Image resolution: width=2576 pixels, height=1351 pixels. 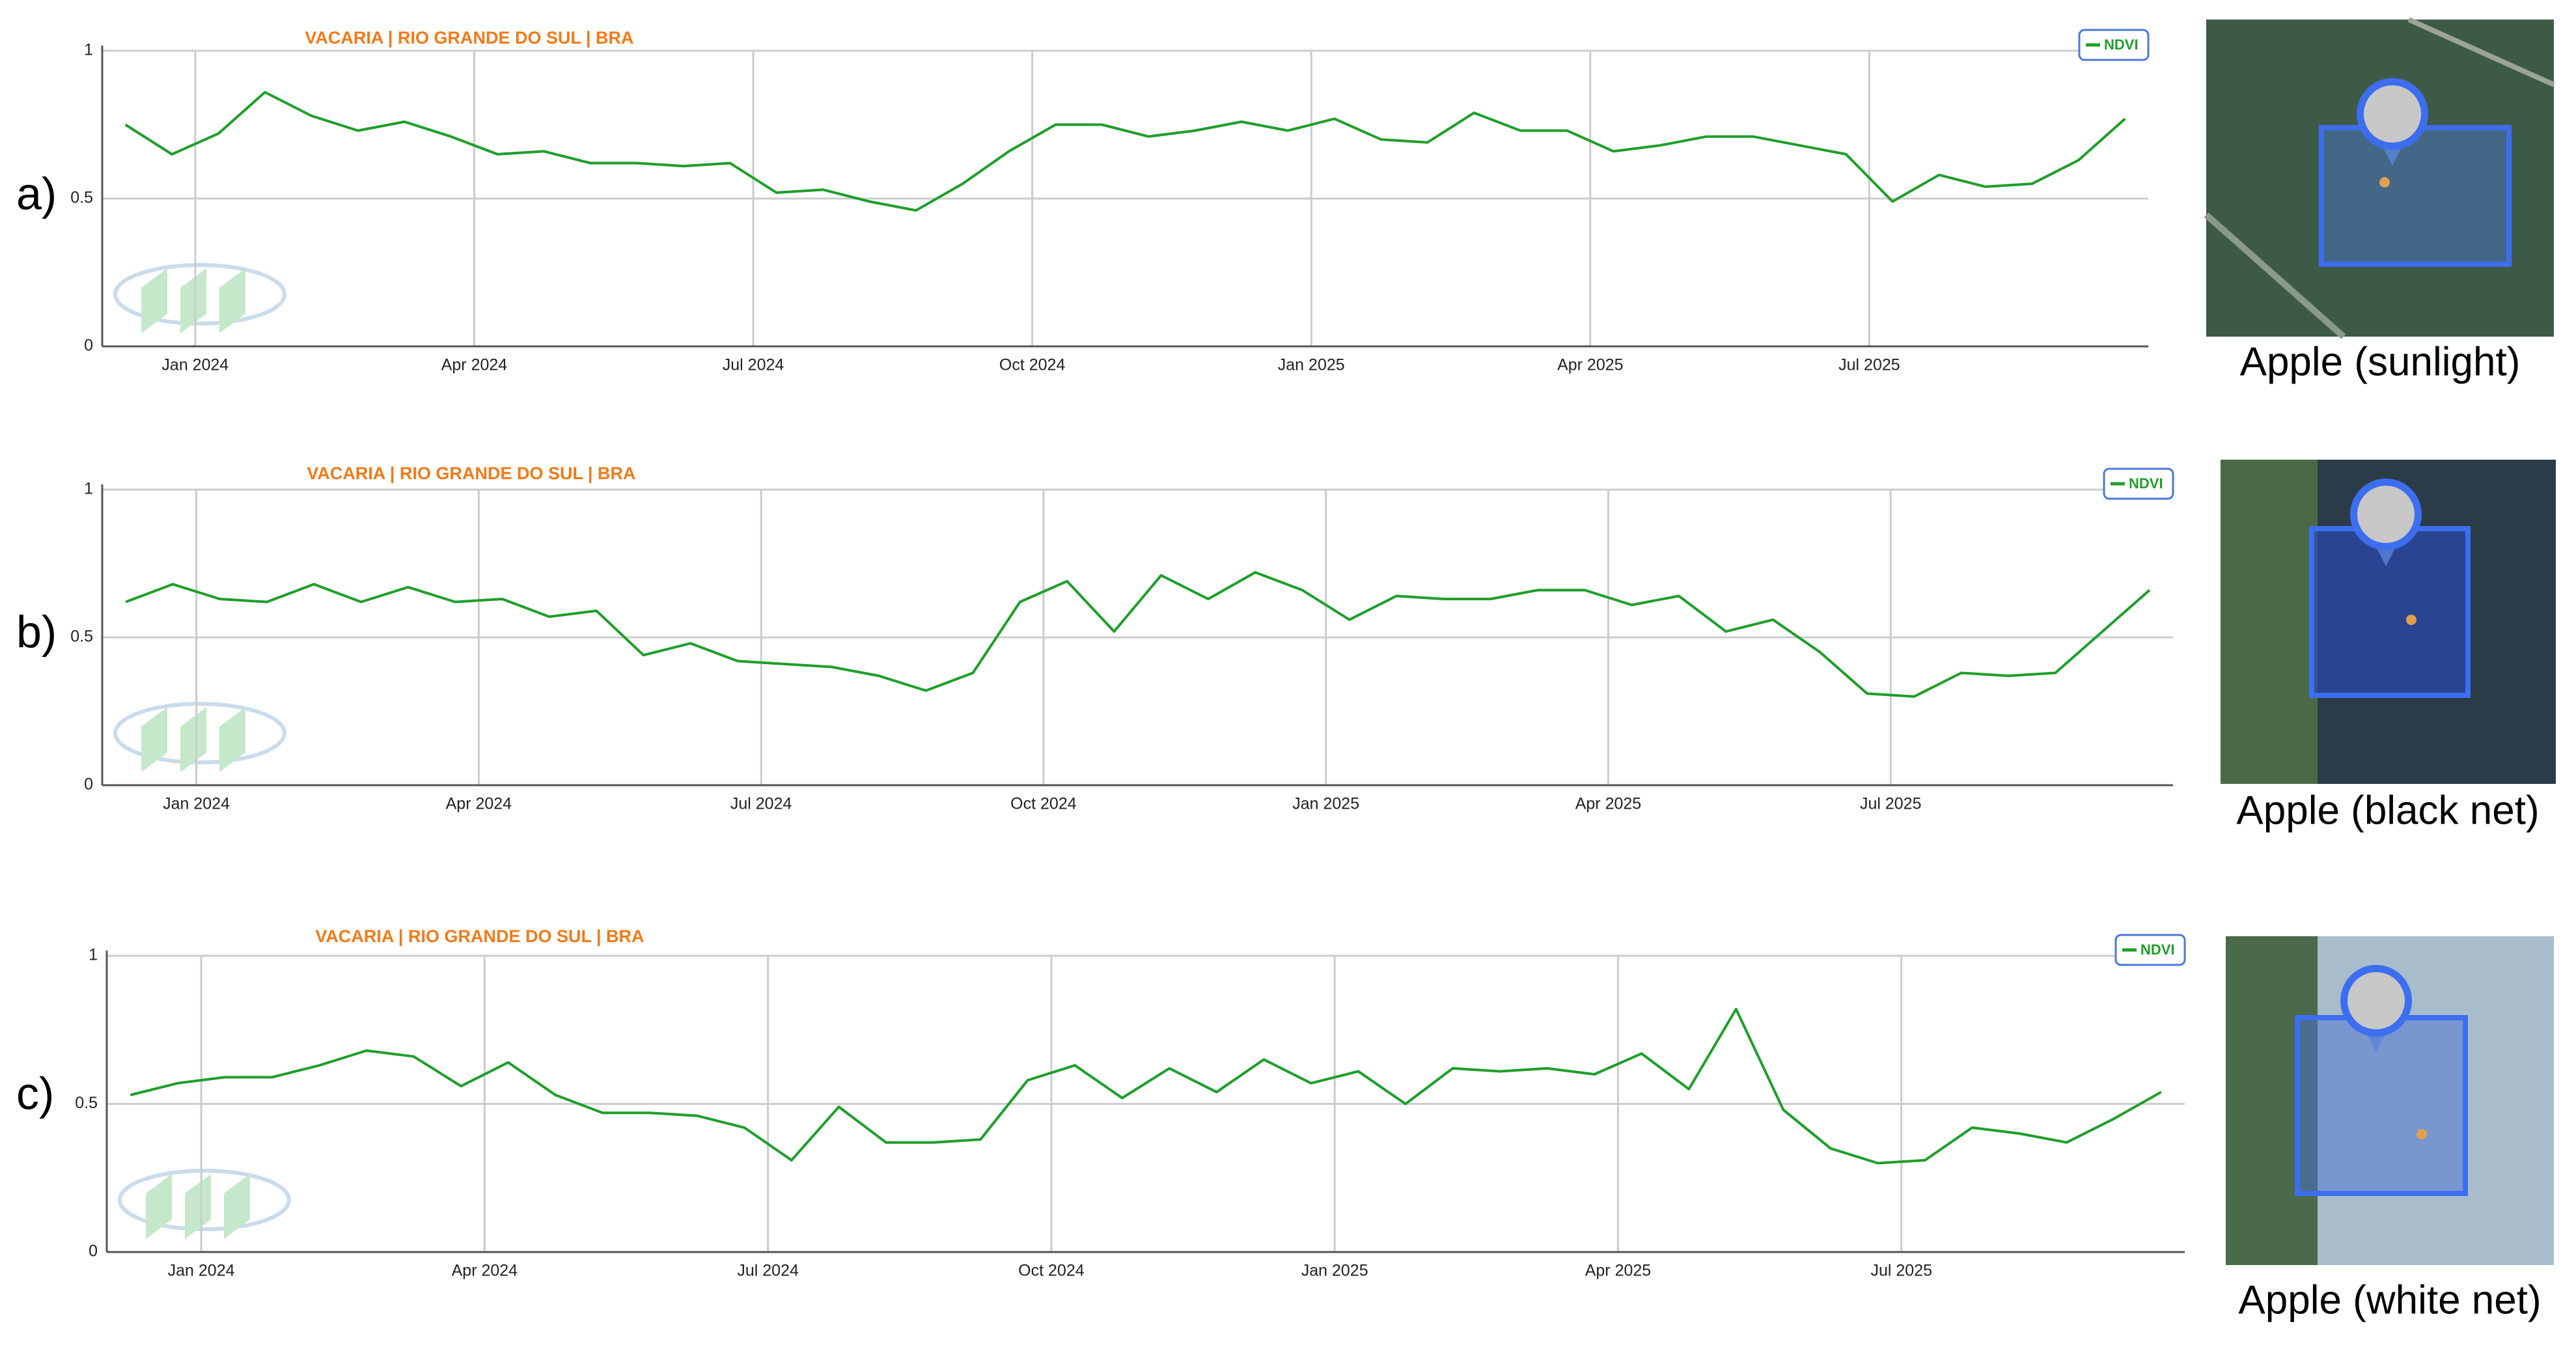 I want to click on panel-label: b), so click(x=36, y=632).